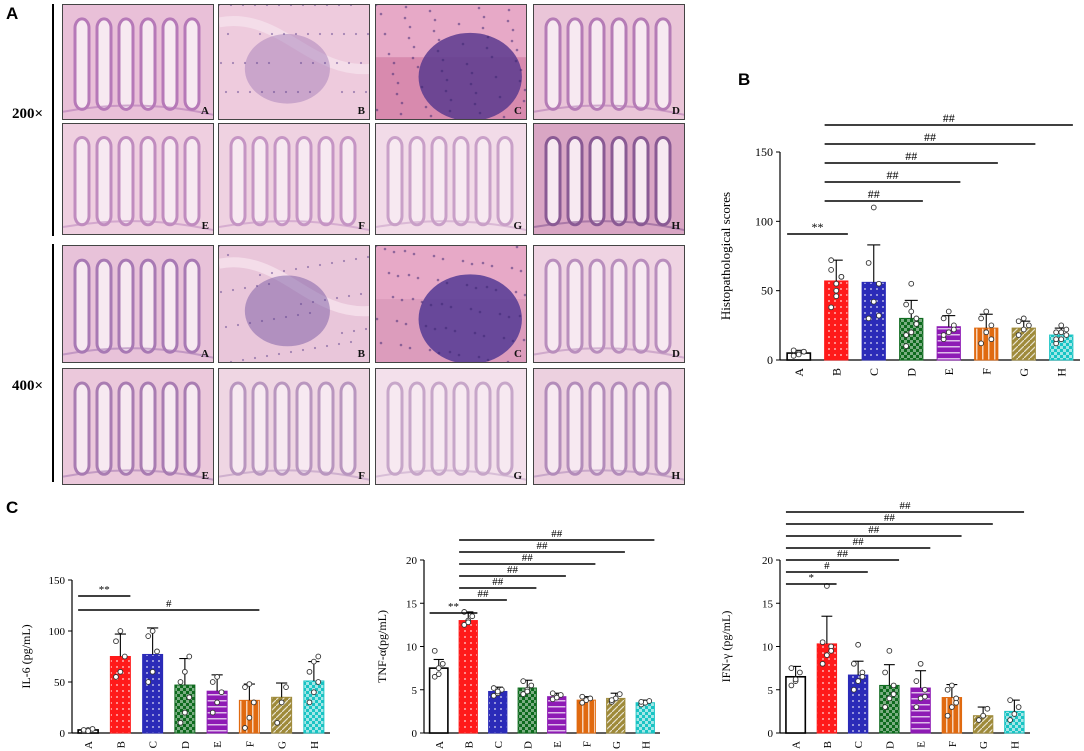 The image size is (1084, 751). What do you see at coordinates (818, 227) in the screenshot?
I see `significance-marker: **` at bounding box center [818, 227].